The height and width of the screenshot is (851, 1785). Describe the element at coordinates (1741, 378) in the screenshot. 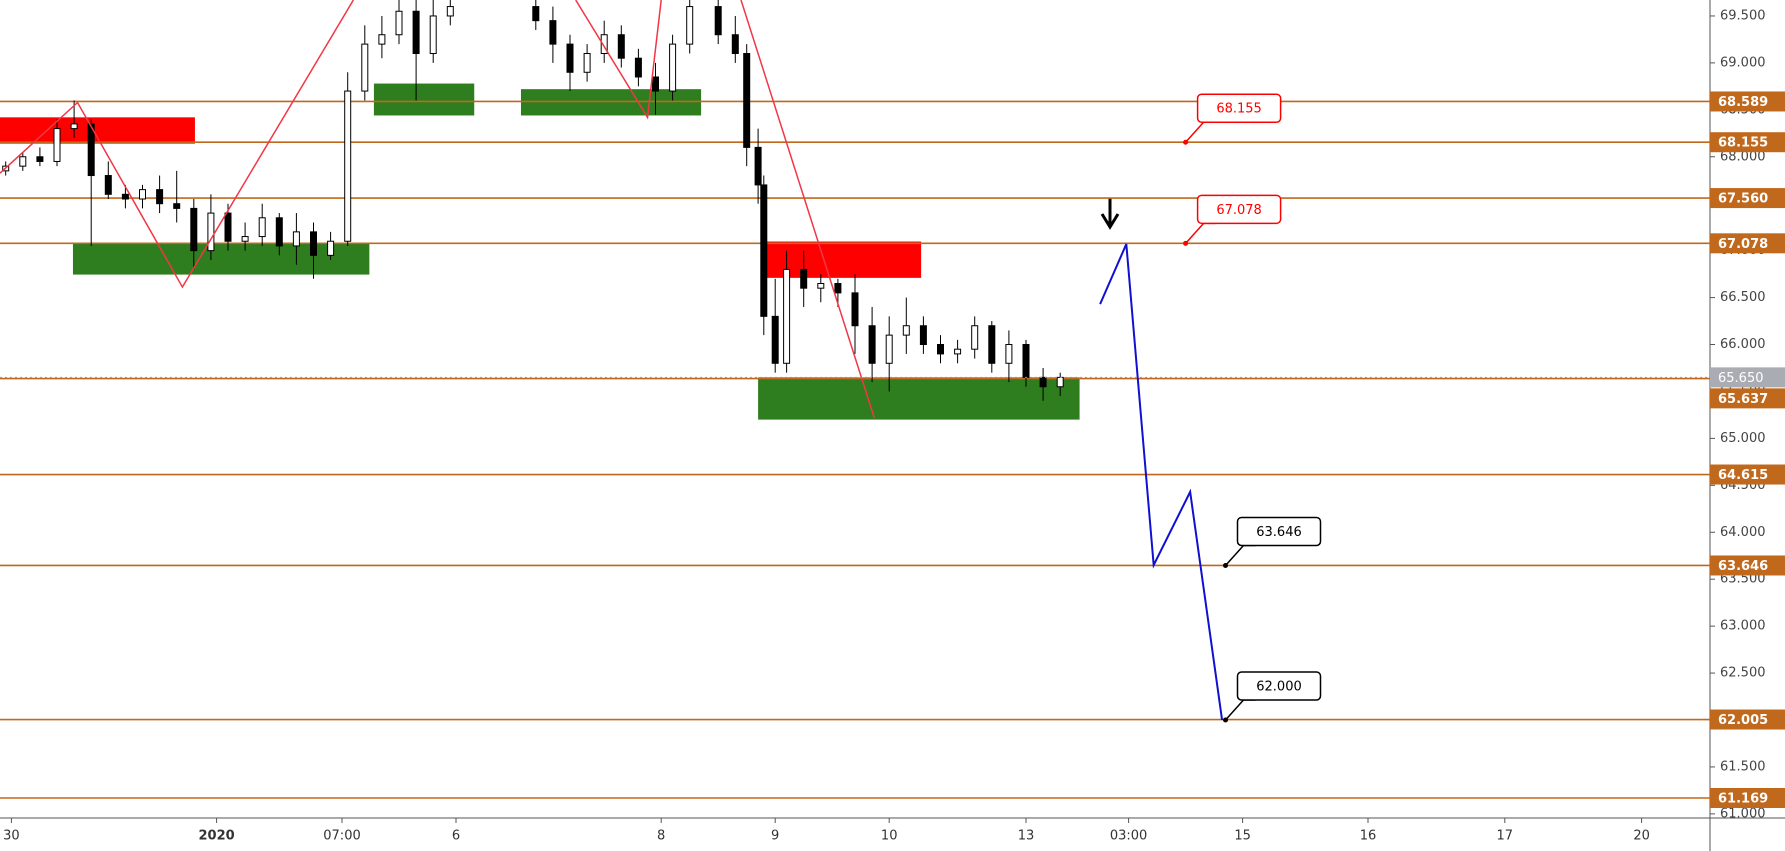

I see `last-price-label: 65.650` at that location.